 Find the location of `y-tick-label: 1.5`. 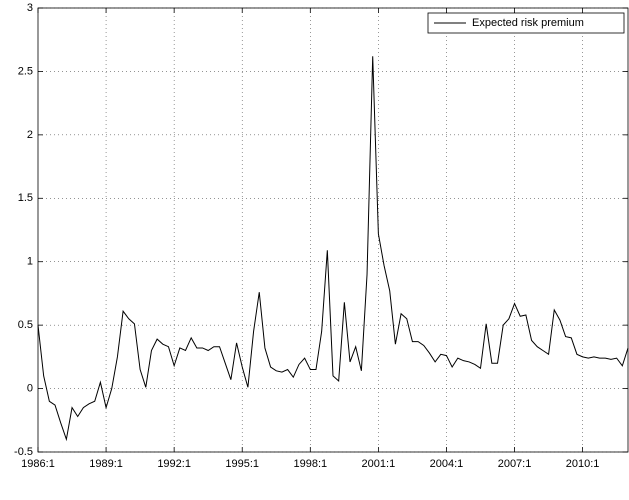

y-tick-label: 1.5 is located at coordinates (25, 198).